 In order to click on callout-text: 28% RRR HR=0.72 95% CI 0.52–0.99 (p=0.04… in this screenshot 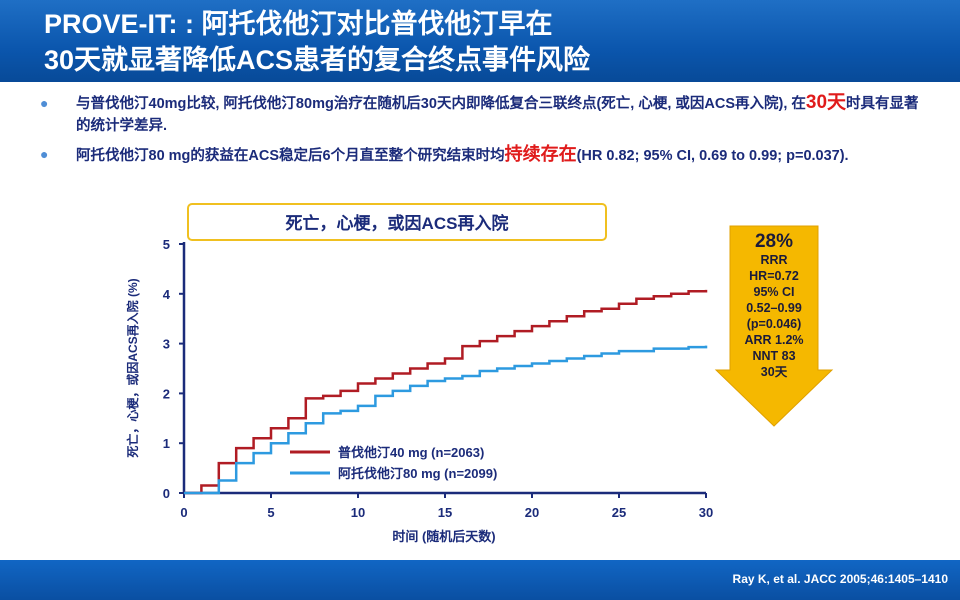, I will do `click(774, 306)`.